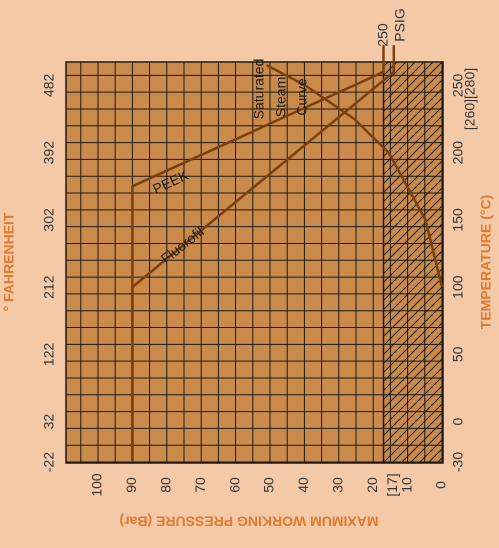  Describe the element at coordinates (302, 97) in the screenshot. I see `steam-curve-label-line3: Curve` at that location.